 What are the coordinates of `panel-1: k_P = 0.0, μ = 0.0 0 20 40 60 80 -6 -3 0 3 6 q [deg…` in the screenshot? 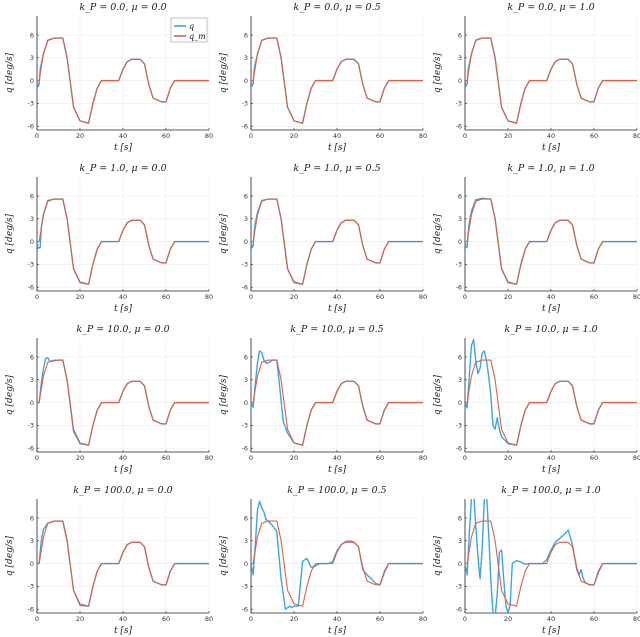 It's located at (109, 77).